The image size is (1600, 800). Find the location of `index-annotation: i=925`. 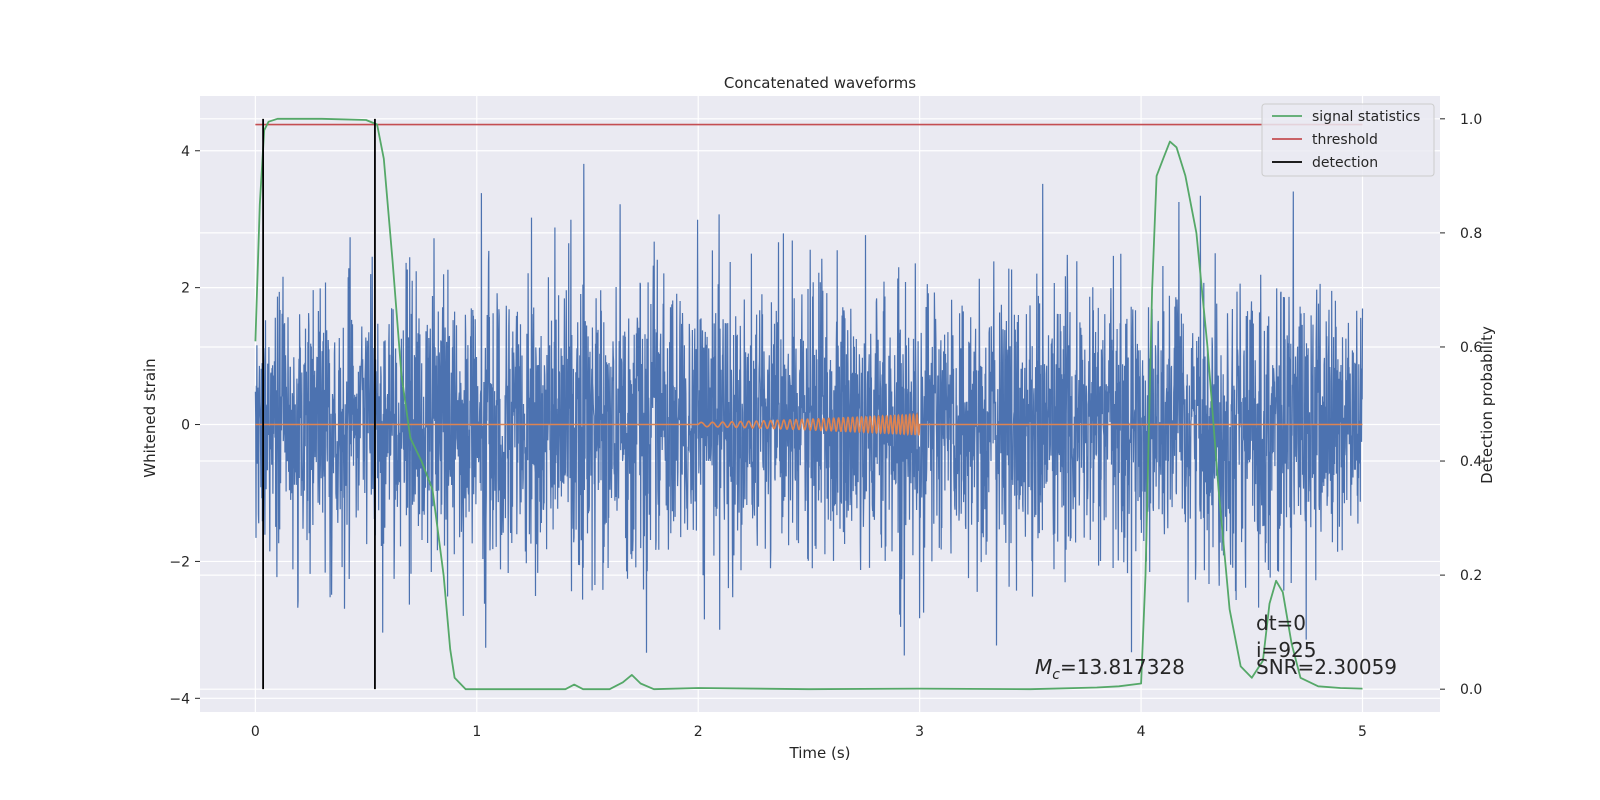

index-annotation: i=925 is located at coordinates (1286, 650).